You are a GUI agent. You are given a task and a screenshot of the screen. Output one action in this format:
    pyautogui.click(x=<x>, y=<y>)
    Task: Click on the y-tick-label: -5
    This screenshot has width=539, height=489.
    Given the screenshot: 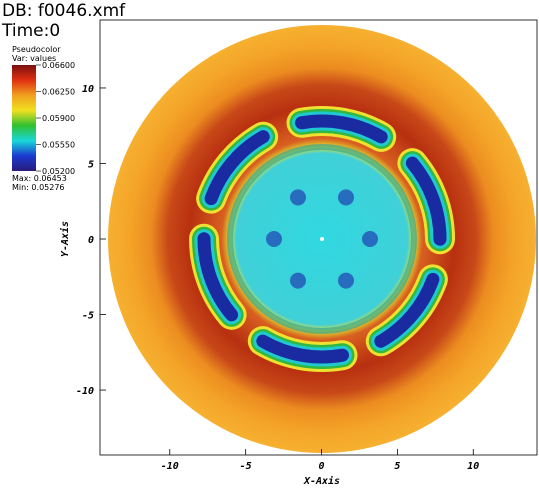 What is the action you would take?
    pyautogui.click(x=88, y=316)
    